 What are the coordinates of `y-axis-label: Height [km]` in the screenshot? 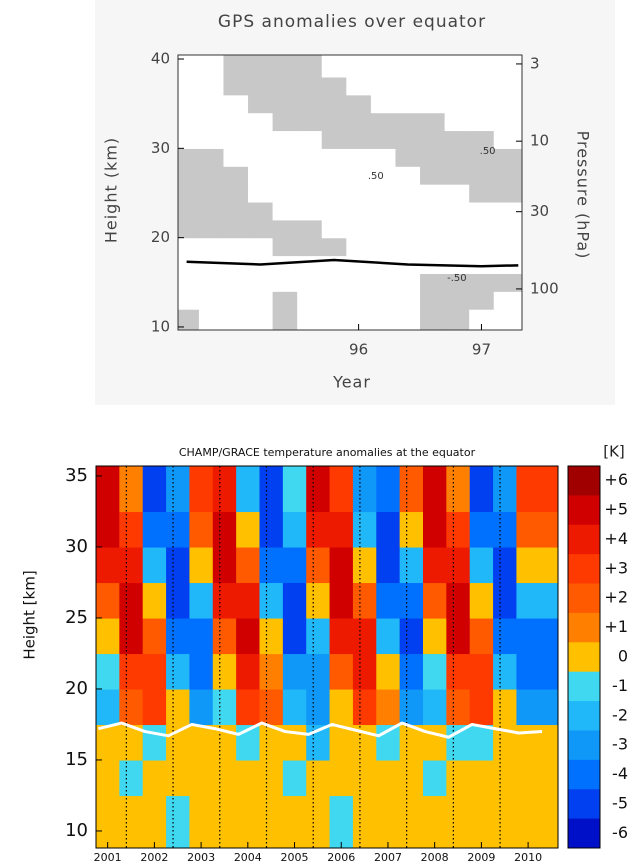 It's located at (30, 614).